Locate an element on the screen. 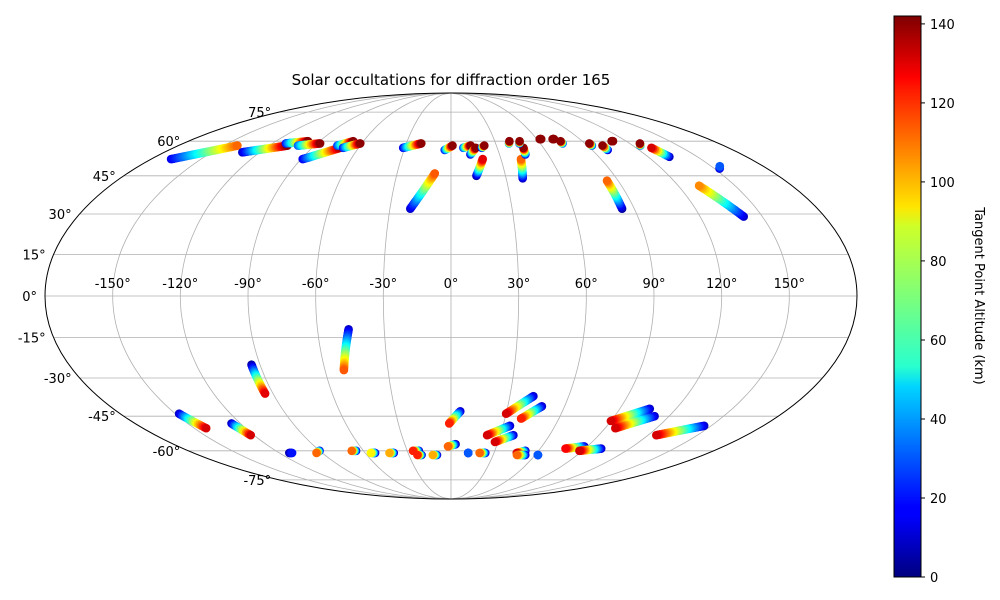  colorbar-ticks: 0 20 40 60 80 100 120 140 is located at coordinates (938, 302).